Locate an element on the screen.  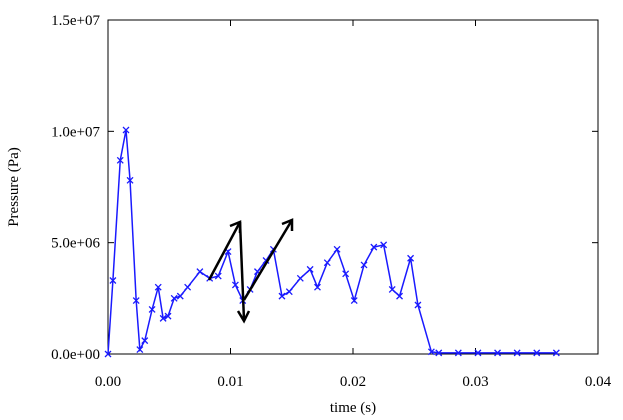
y-tick-label: 1.0e+07 is located at coordinates (75, 132).